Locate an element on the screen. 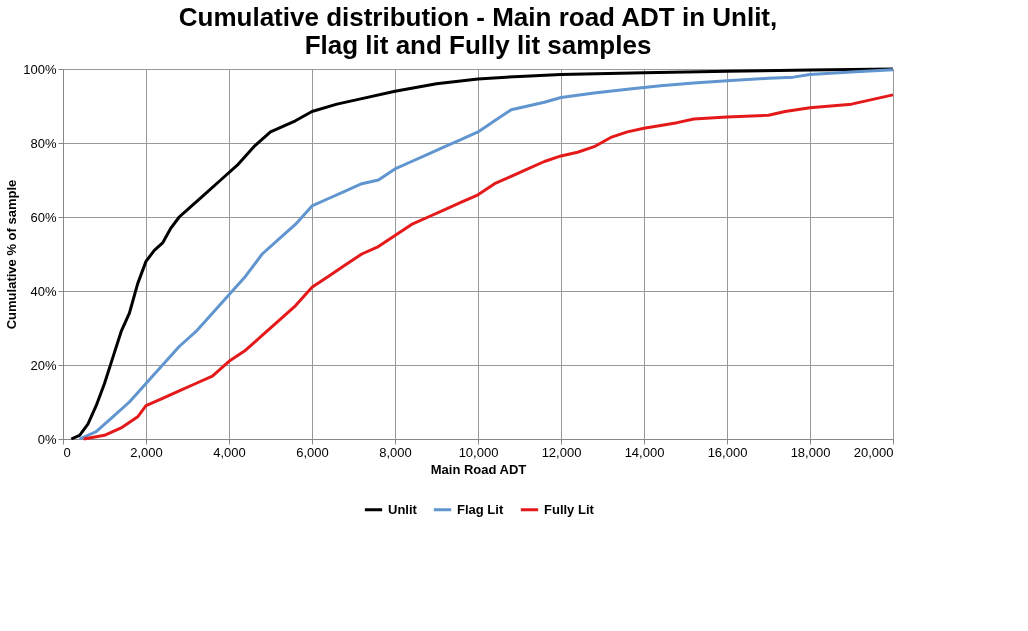  legend-label: Fully Lit is located at coordinates (569, 509).